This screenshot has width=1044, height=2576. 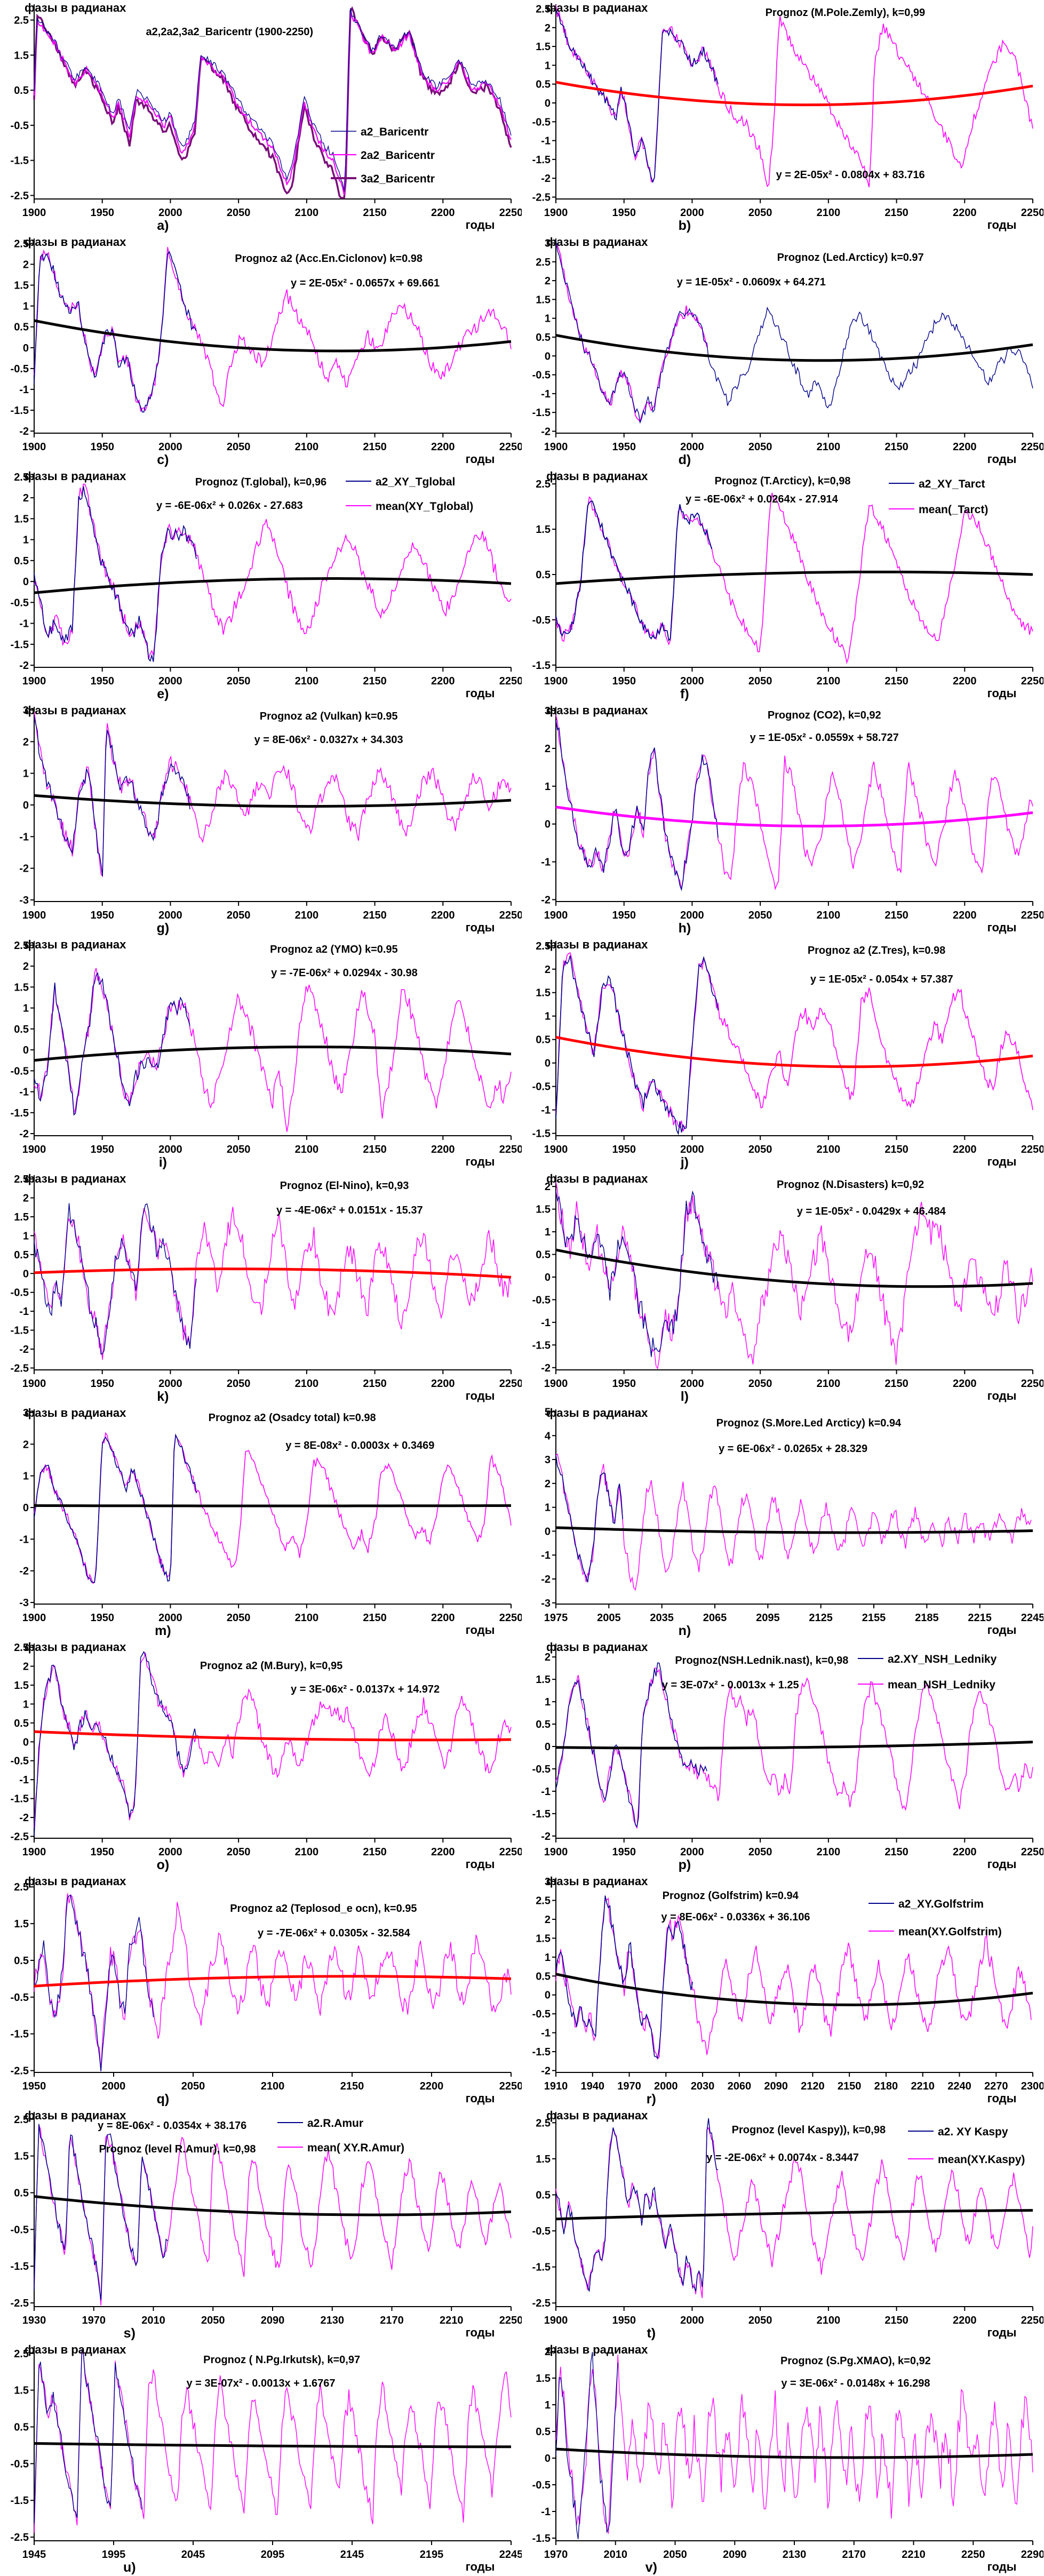 What do you see at coordinates (260, 2383) in the screenshot?
I see `trend-equation: y = 3E-07x² - 0.0013x + 1.6767` at bounding box center [260, 2383].